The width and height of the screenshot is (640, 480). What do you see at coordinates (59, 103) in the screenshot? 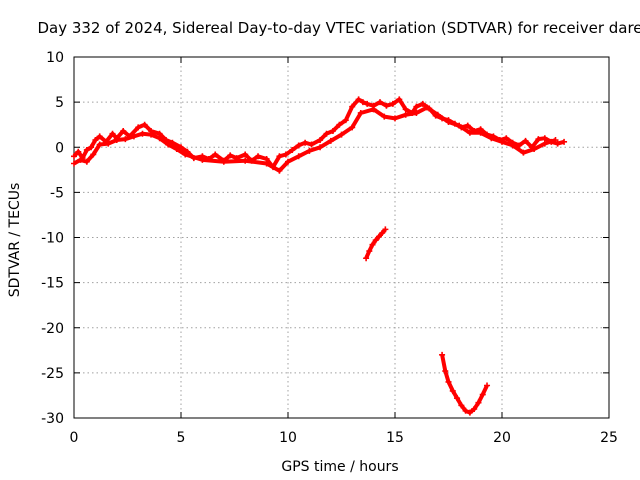
I see `y-tick-label: 5` at bounding box center [59, 103].